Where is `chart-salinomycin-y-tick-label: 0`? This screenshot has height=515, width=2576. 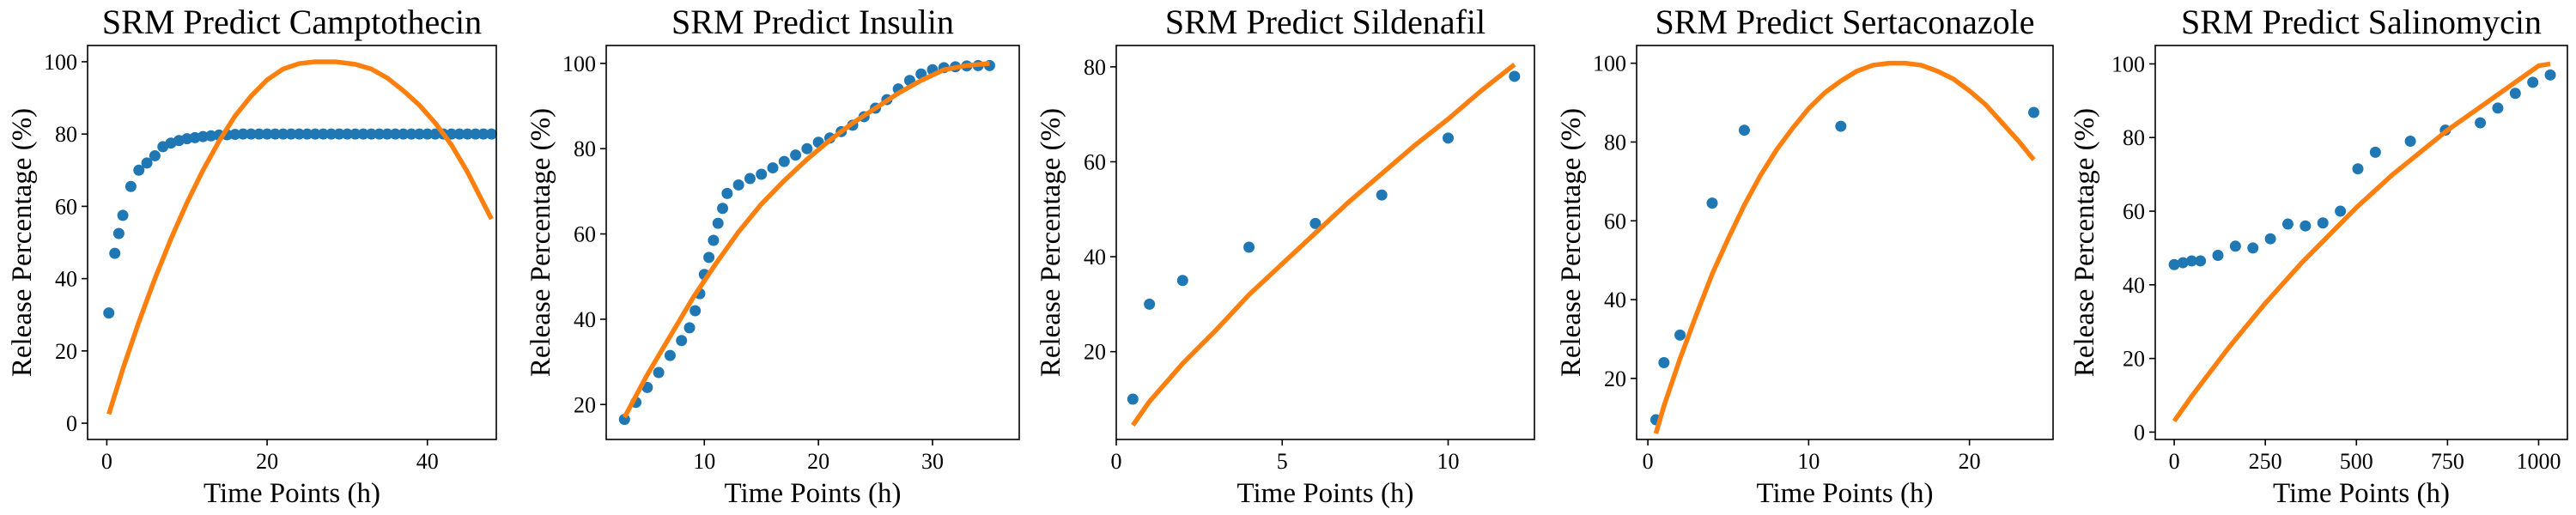
chart-salinomycin-y-tick-label: 0 is located at coordinates (2140, 432).